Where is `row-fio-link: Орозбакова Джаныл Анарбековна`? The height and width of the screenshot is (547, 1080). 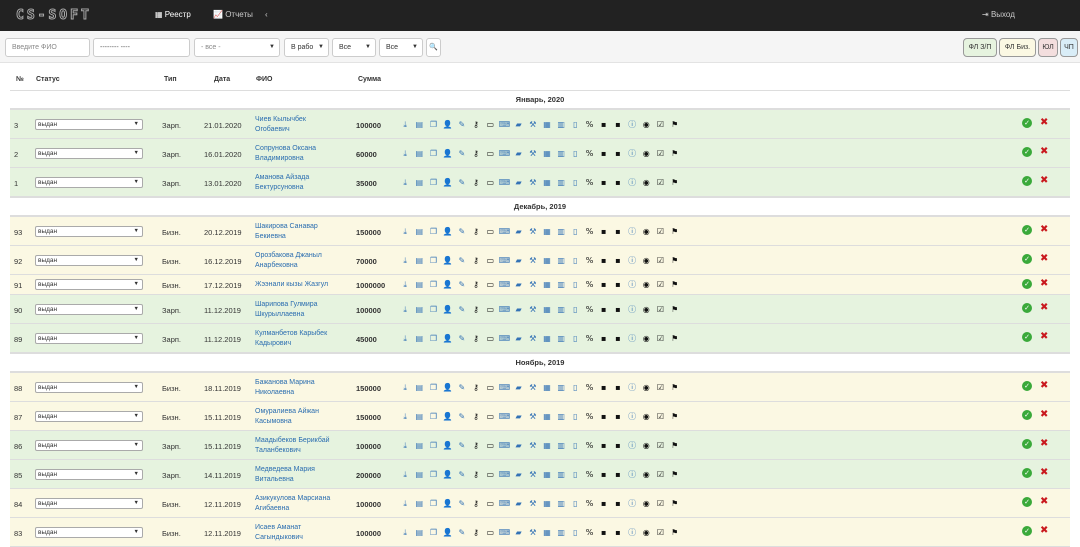
row-fio-link: Орозбакова Джаныл Анарбековна is located at coordinates (288, 260).